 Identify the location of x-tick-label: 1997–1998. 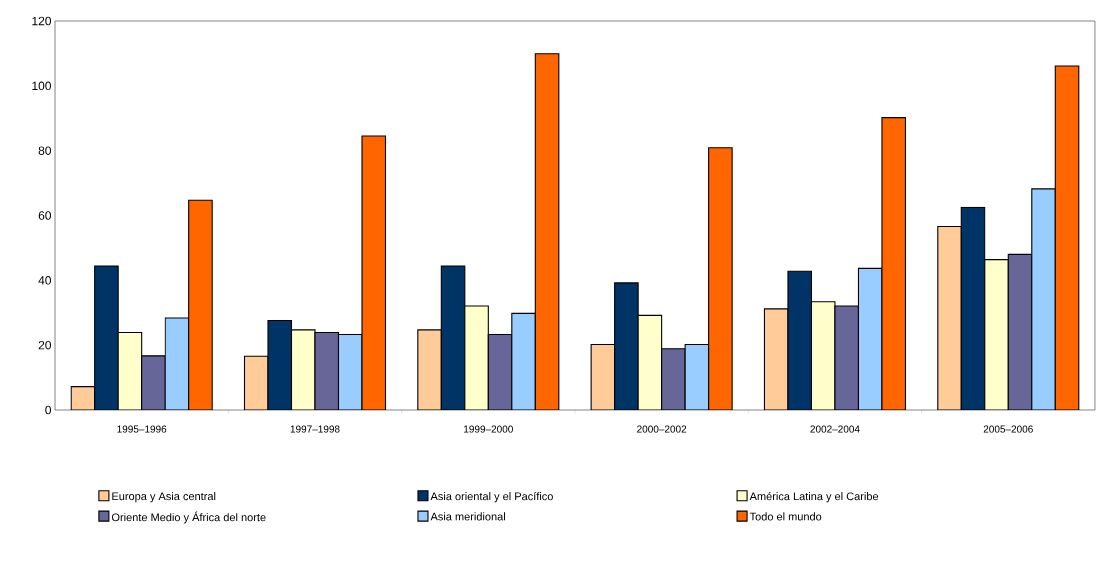
(315, 429).